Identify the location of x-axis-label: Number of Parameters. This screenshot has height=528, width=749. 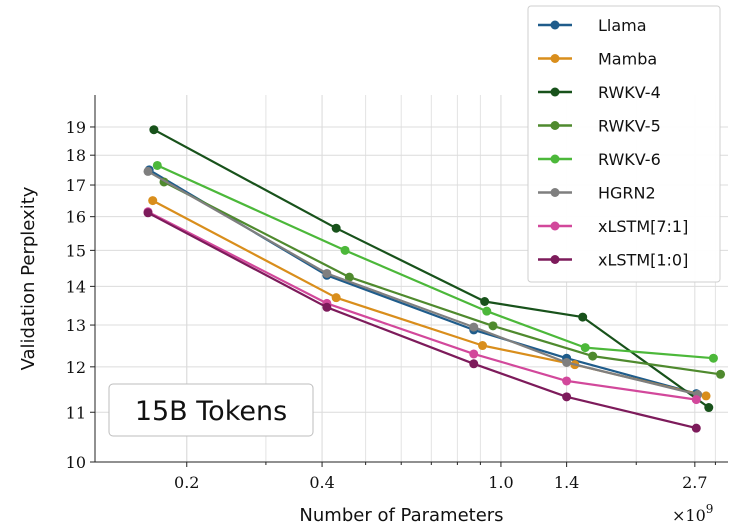
(401, 515).